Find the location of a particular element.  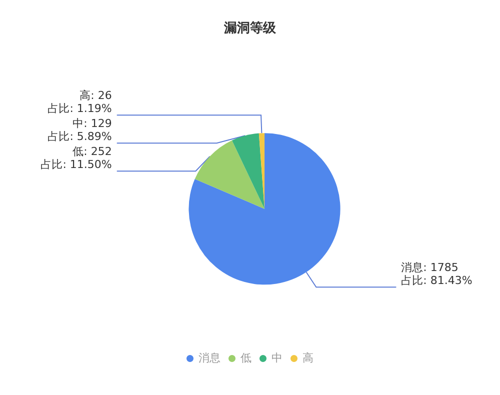

data-label: 低: 252 占比: 11.50% is located at coordinates (76, 158).